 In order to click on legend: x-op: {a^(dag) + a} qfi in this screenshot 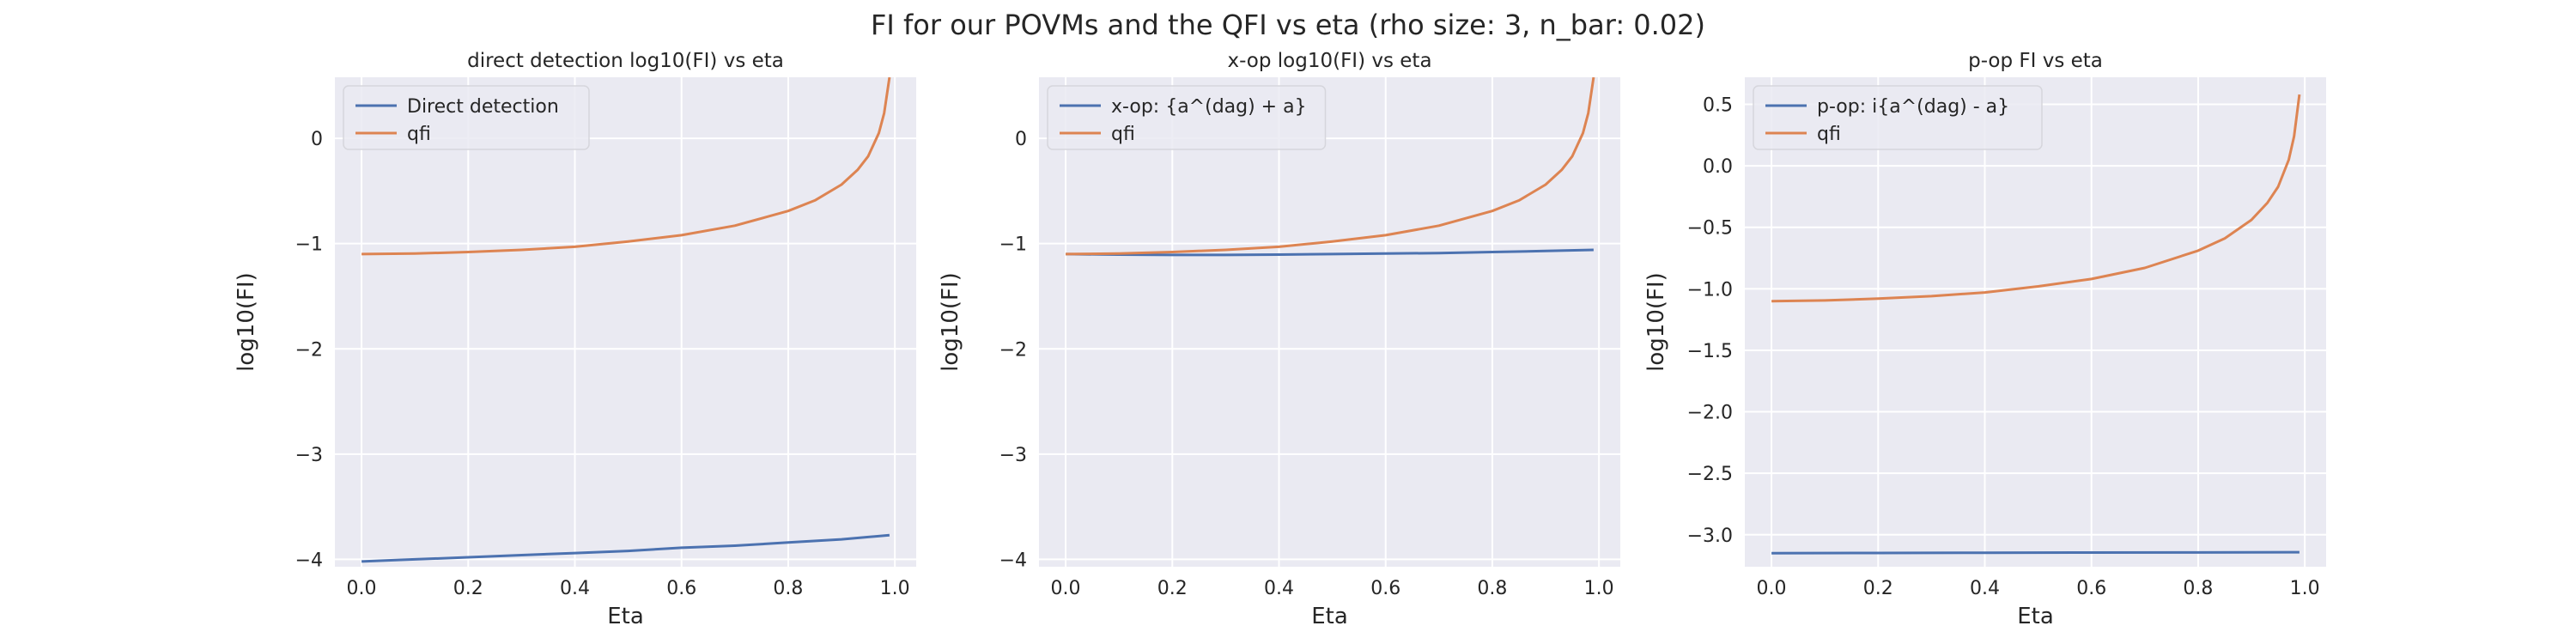, I will do `click(1187, 117)`.